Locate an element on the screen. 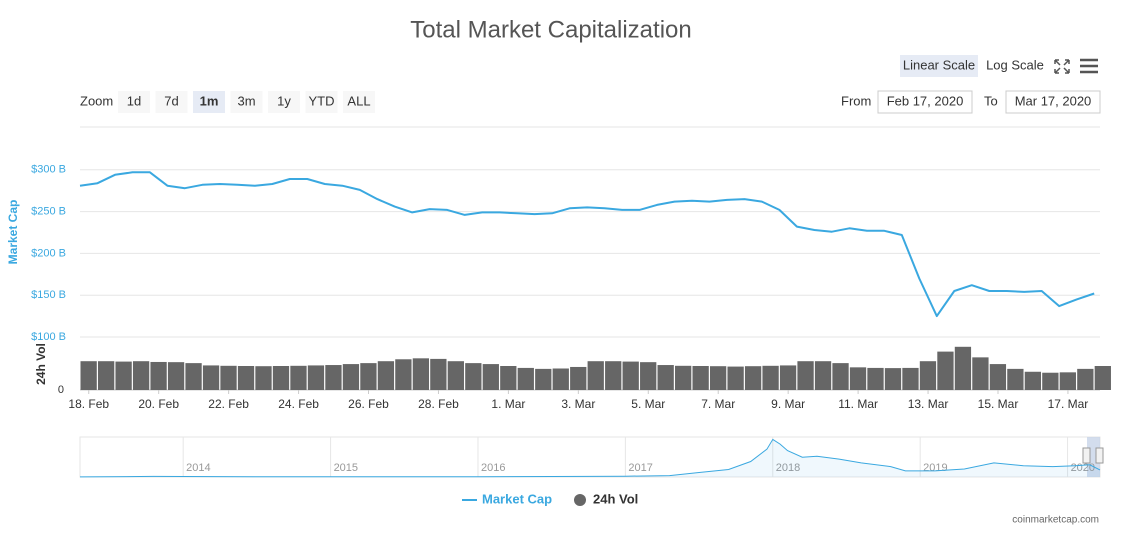  navigator-area is located at coordinates (590, 458).